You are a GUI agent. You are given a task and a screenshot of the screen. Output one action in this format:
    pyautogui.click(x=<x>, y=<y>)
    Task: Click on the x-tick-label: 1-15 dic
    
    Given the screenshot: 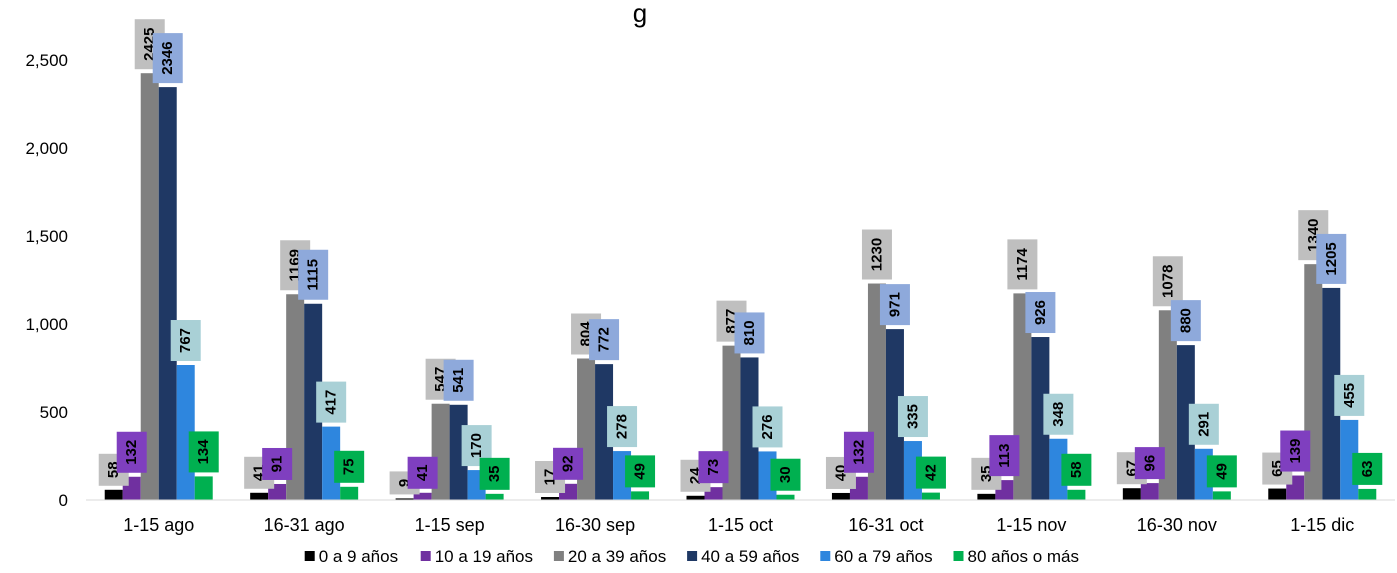 What is the action you would take?
    pyautogui.click(x=1322, y=525)
    